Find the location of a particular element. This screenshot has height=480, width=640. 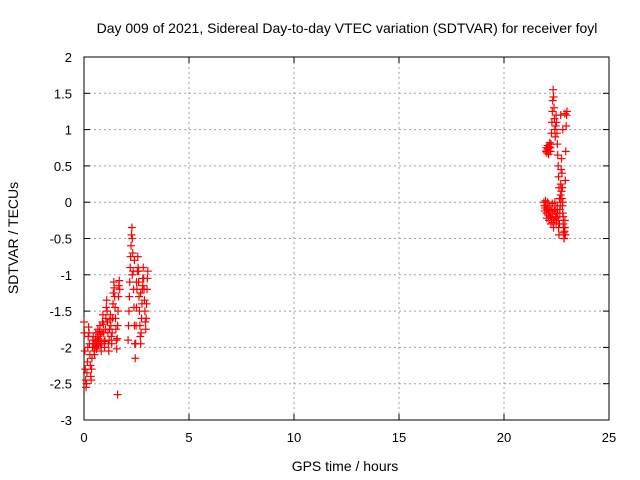

y-axis-title: SDTVAR / TECUs is located at coordinates (13, 238).